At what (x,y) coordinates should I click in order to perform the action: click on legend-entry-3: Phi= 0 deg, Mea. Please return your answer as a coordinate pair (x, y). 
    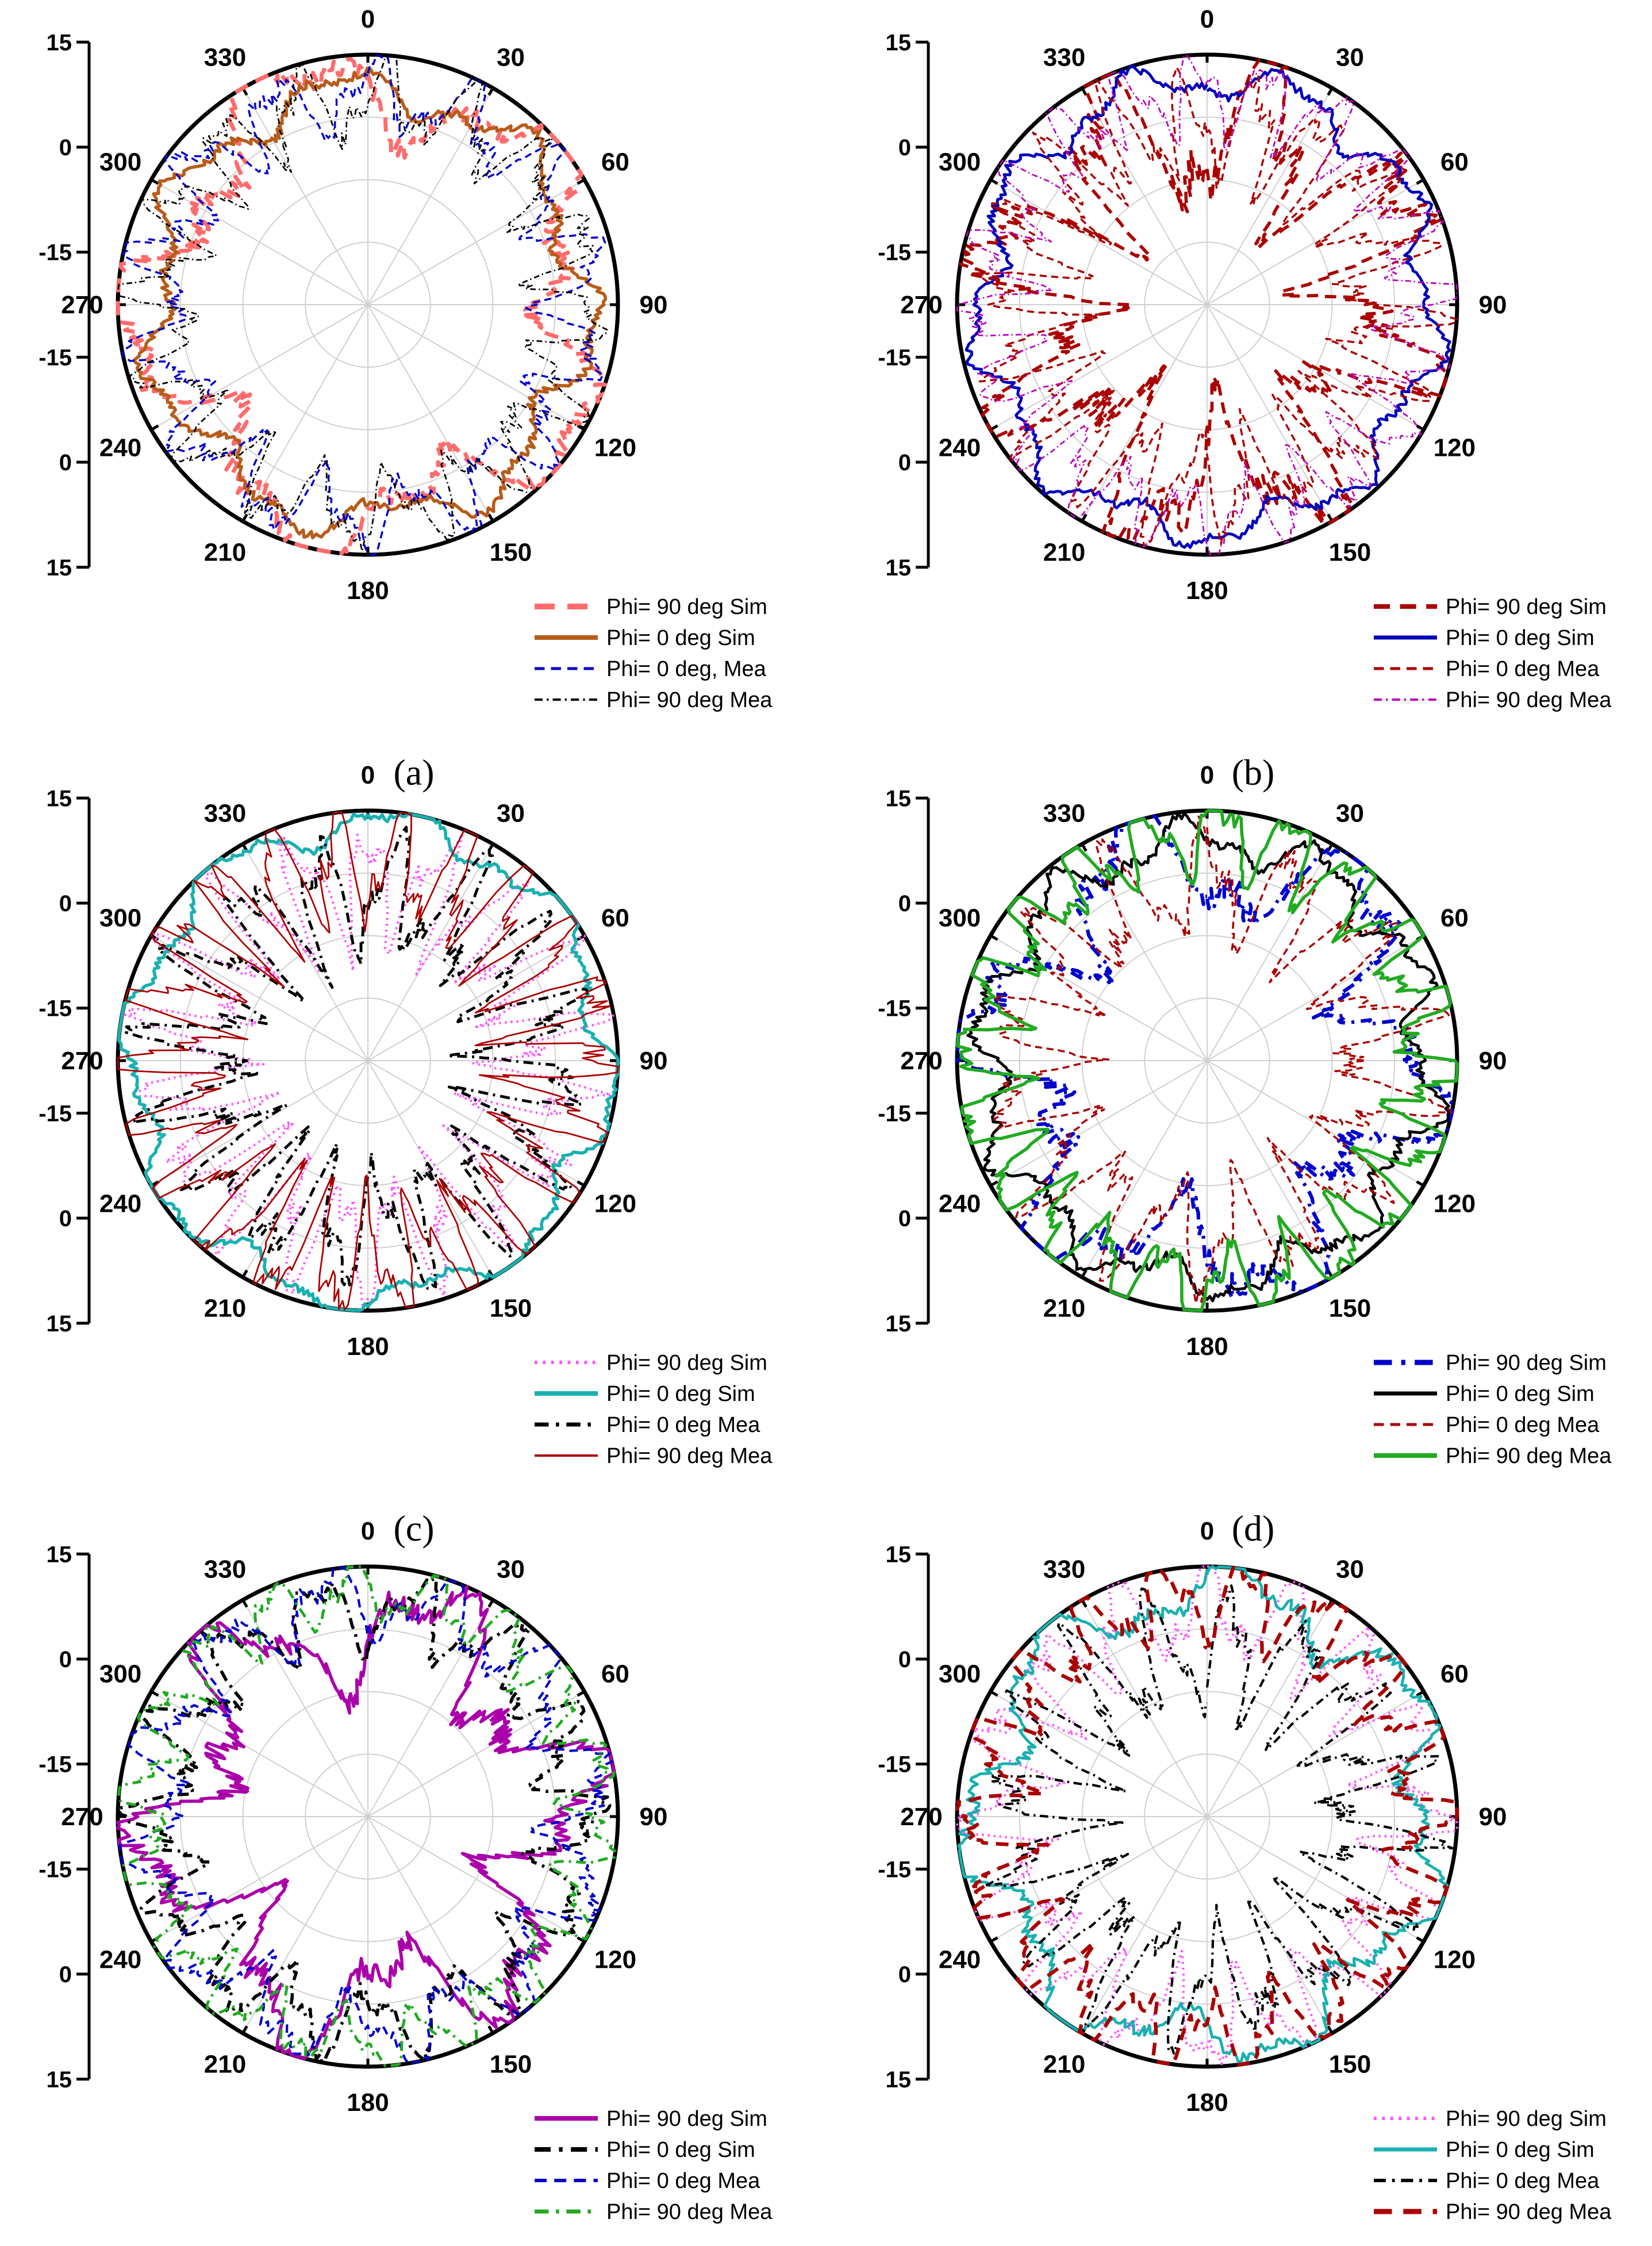
    Looking at the image, I should click on (687, 669).